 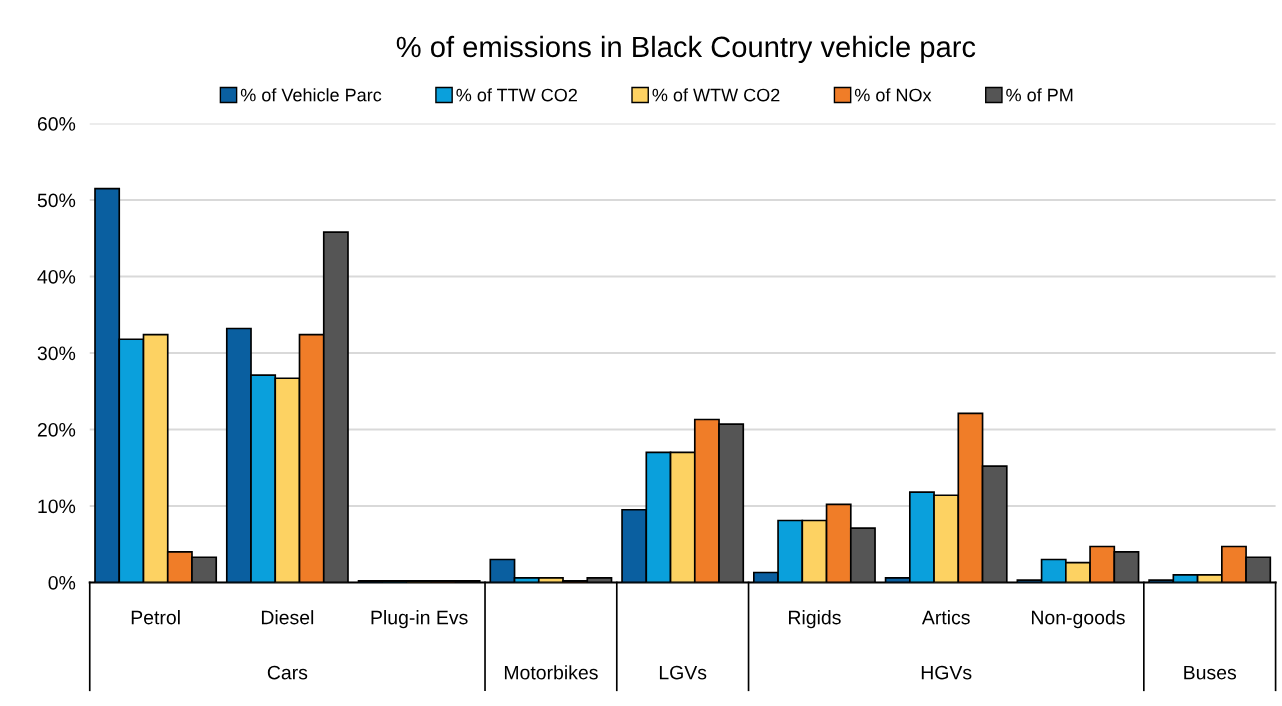 I want to click on legend-label: % of Vehicle Parc, so click(x=311, y=95).